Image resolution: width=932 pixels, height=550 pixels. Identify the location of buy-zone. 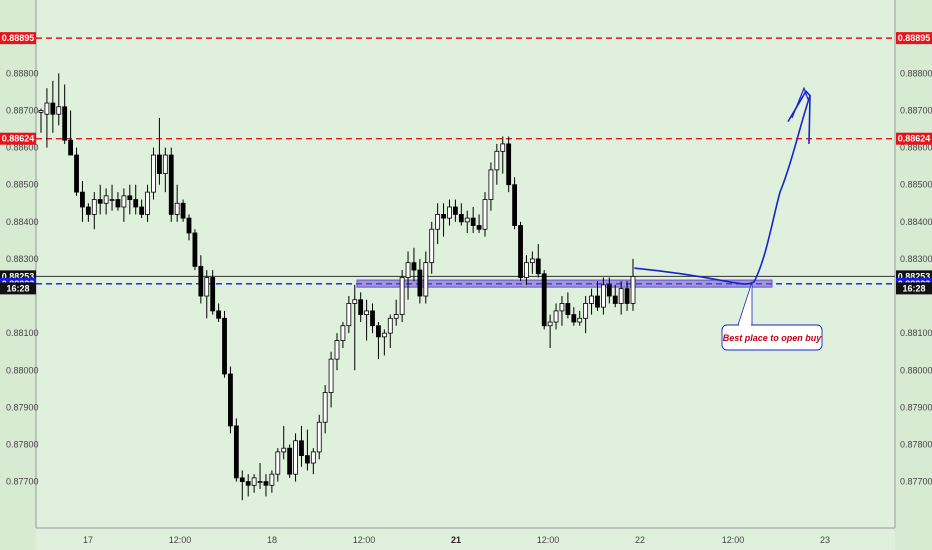
(564, 283).